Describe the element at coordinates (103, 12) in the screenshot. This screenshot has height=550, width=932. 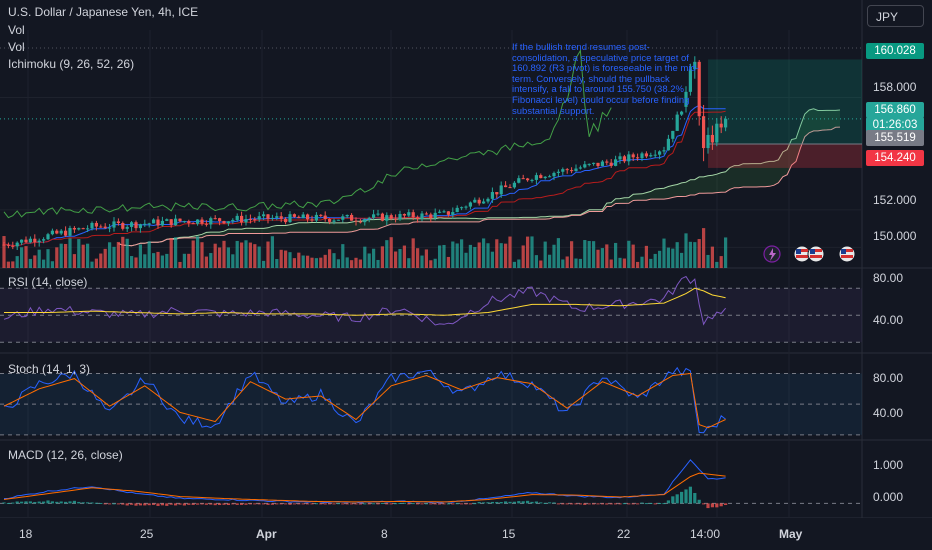
I see `symbol-title: U.S. Dollar / Japanese Yen, 4h, ICE` at that location.